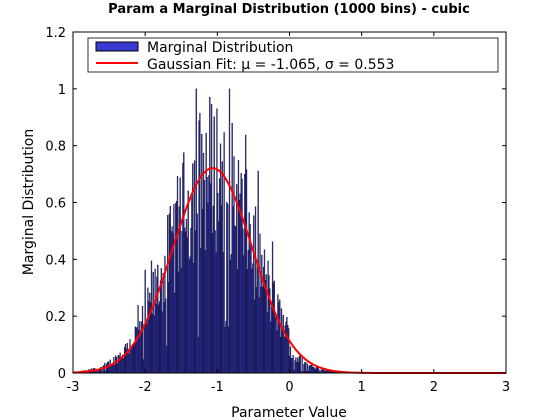 This screenshot has height=420, width=560. Describe the element at coordinates (73, 387) in the screenshot. I see `x-tick-label: -3` at that location.